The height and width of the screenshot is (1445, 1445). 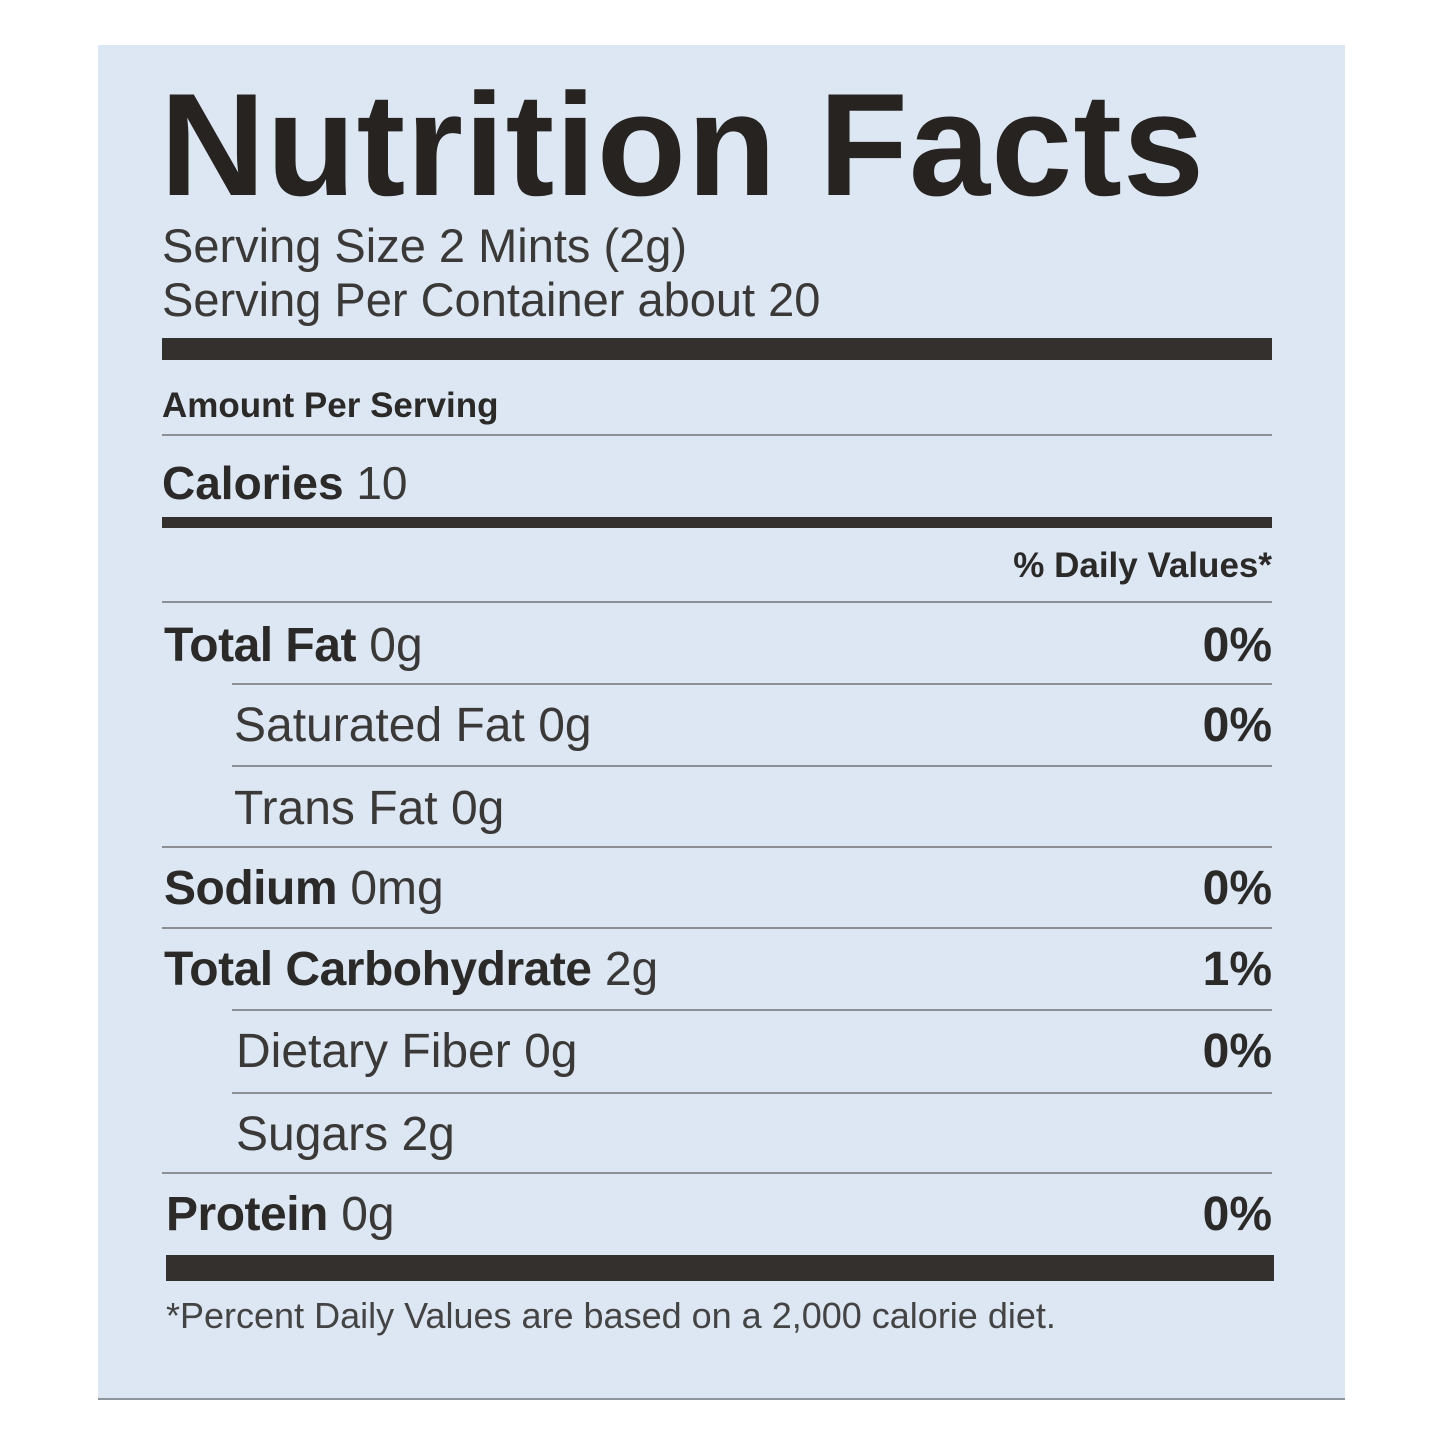 I want to click on nutrient-name: Dietary Fiber, so click(x=373, y=1051).